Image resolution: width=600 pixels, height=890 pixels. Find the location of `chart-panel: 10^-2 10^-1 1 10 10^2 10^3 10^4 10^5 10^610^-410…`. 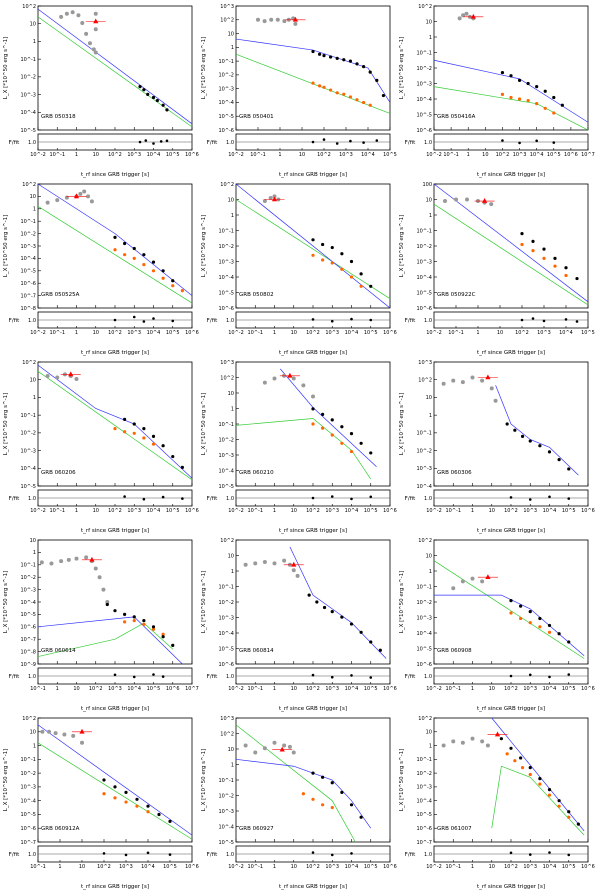

chart-panel: 10^-2 10^-1 1 10 10^2 10^3 10^4 10^5 10^610^-410… is located at coordinates (497, 447).